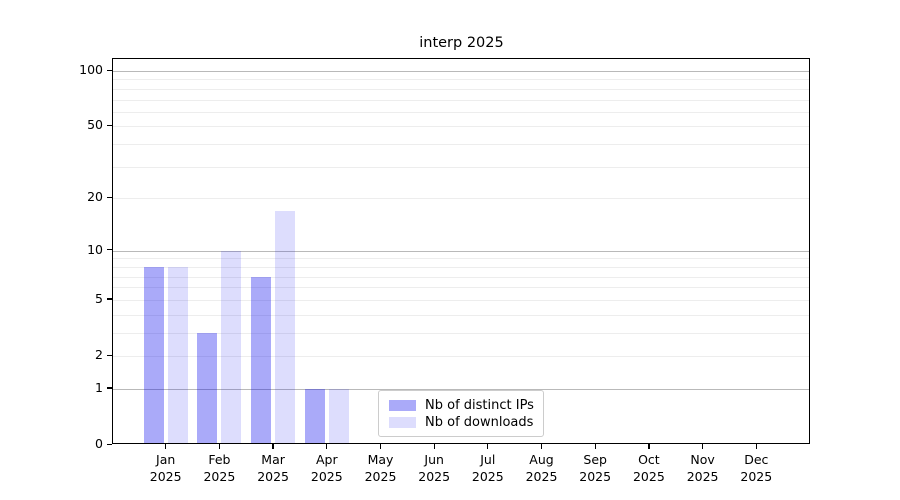 The height and width of the screenshot is (500, 900). Describe the element at coordinates (326, 476) in the screenshot. I see `x-tick-year-apr: 2025` at that location.